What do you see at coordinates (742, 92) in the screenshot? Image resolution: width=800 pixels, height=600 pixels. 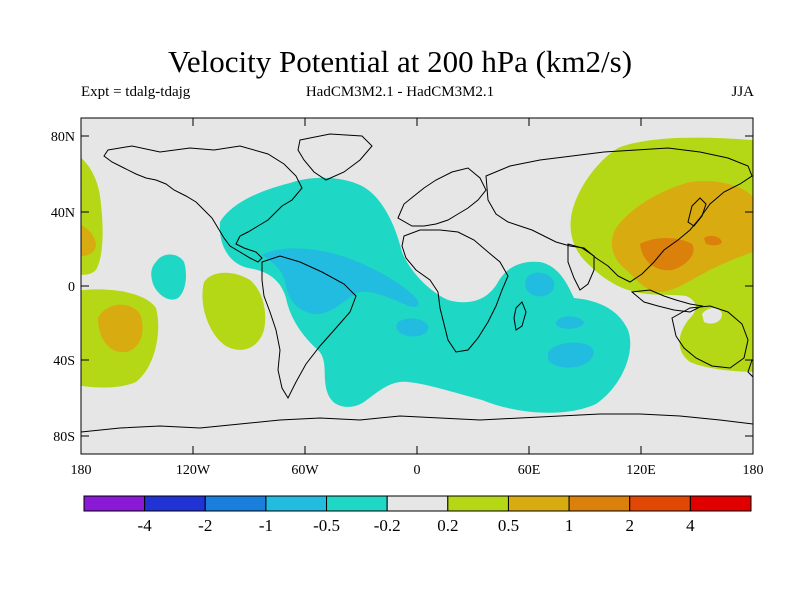 I see `season-label: JJA` at bounding box center [742, 92].